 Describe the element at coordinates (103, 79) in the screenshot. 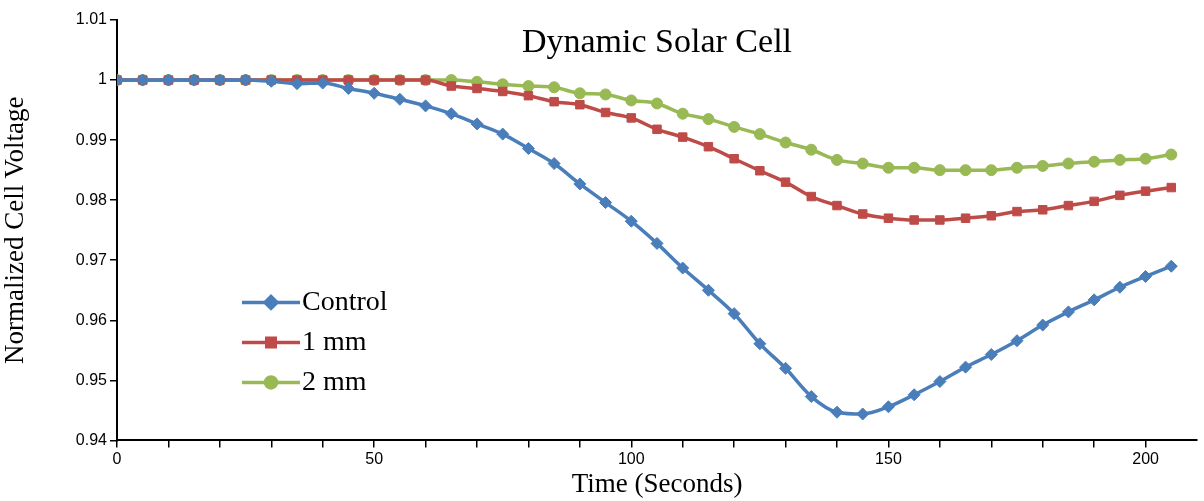

I see `y-tick-label: 1` at that location.